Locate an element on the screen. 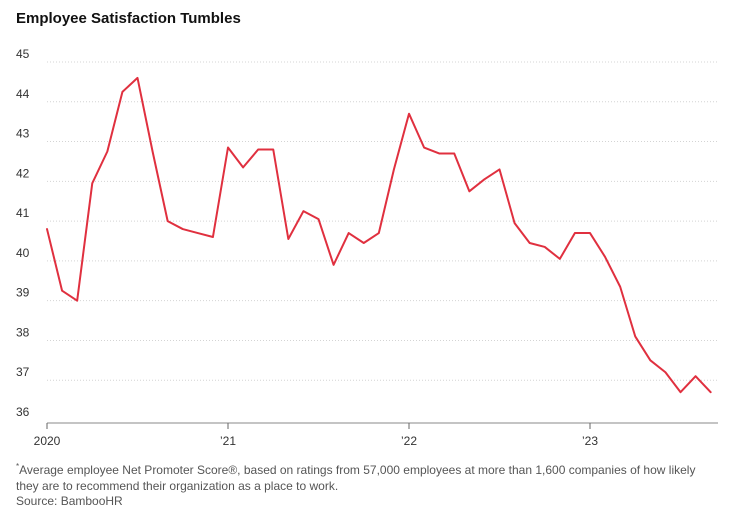 The image size is (747, 519). y-tick-label: 38 is located at coordinates (23, 332).